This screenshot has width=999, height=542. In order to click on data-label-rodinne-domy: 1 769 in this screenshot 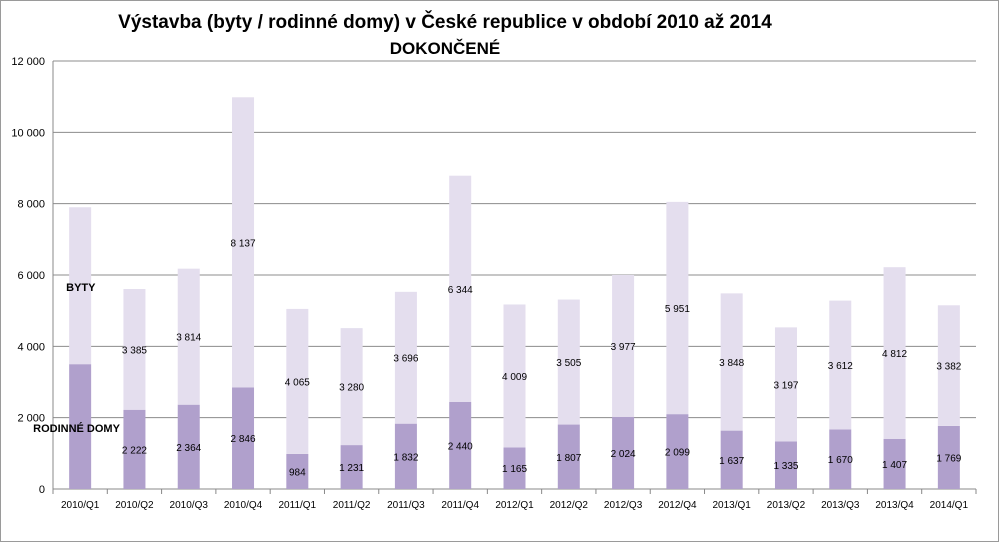, I will do `click(948, 458)`.